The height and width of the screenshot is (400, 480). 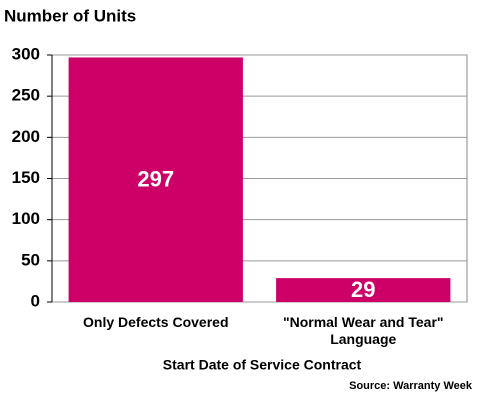 What do you see at coordinates (411, 386) in the screenshot?
I see `source-note: Source: Warranty Week` at bounding box center [411, 386].